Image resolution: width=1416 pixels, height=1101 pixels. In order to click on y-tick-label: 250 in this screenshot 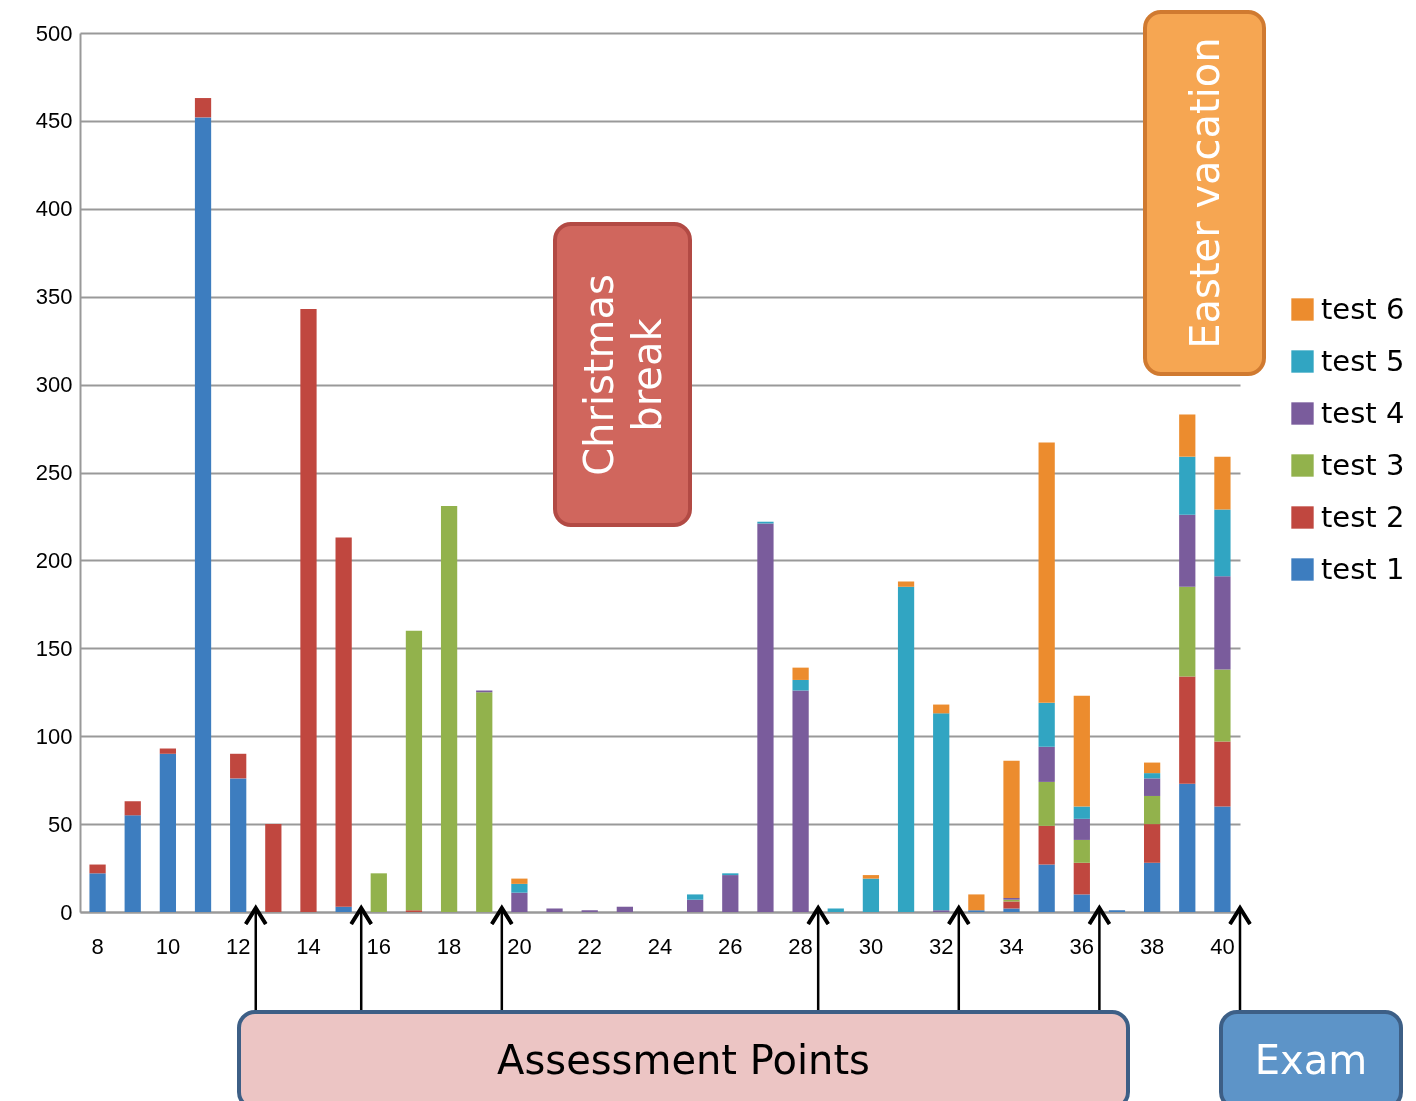, I will do `click(54, 472)`.